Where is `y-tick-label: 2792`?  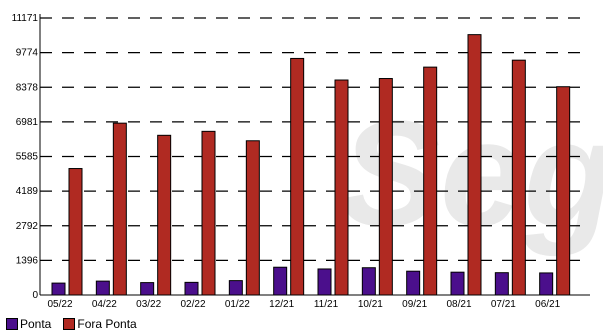
y-tick-label: 2792 is located at coordinates (27, 226).